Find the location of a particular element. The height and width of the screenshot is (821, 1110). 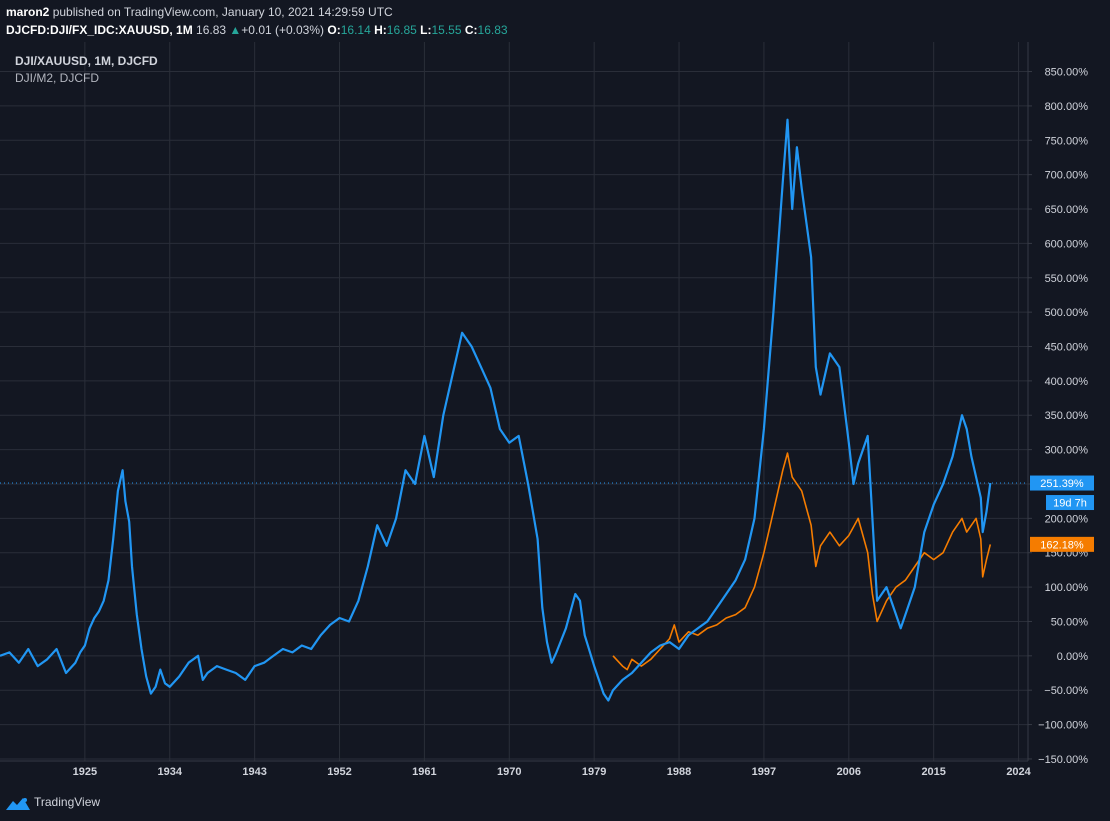

countdown-tag is located at coordinates (1070, 503).